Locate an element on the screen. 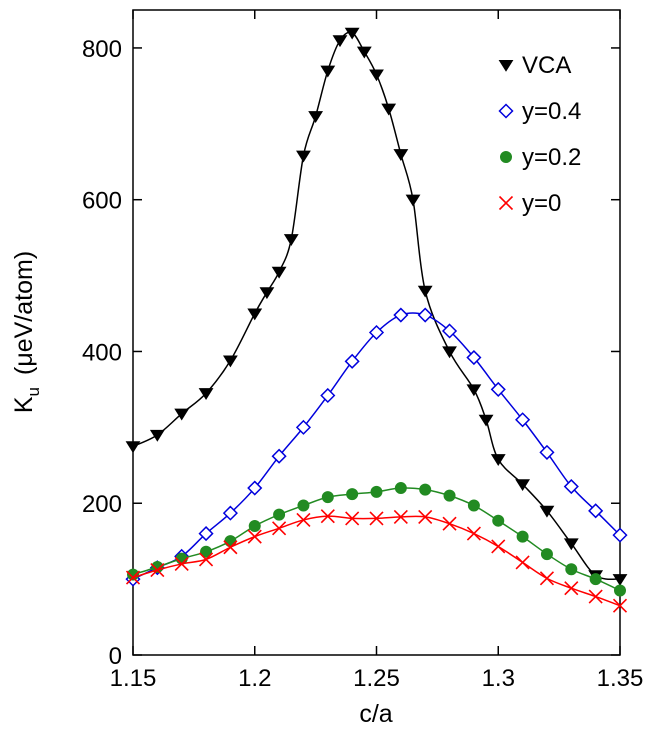  y-axis-label: Ku (μeV/atom) is located at coordinates (26, 332).